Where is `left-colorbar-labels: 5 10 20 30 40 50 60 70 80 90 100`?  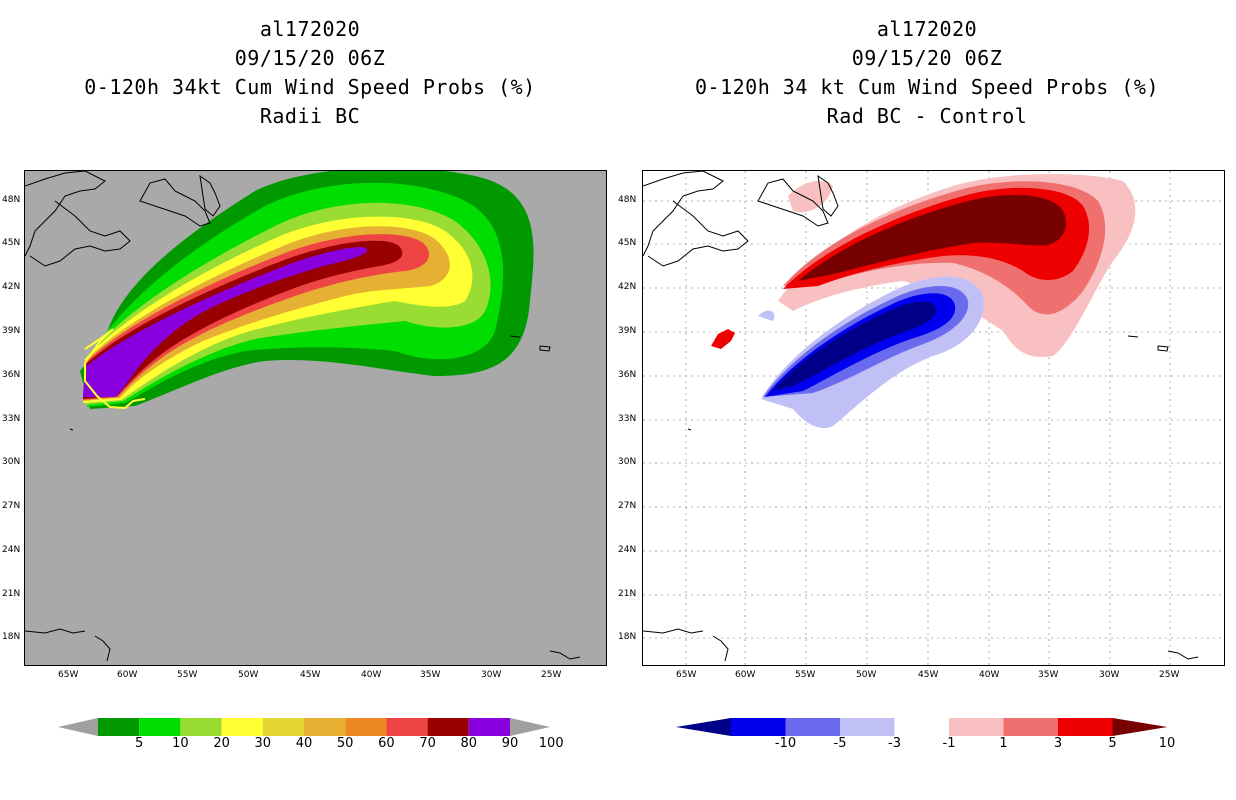 left-colorbar-labels: 5 10 20 30 40 50 60 70 80 90 100 is located at coordinates (311, 745).